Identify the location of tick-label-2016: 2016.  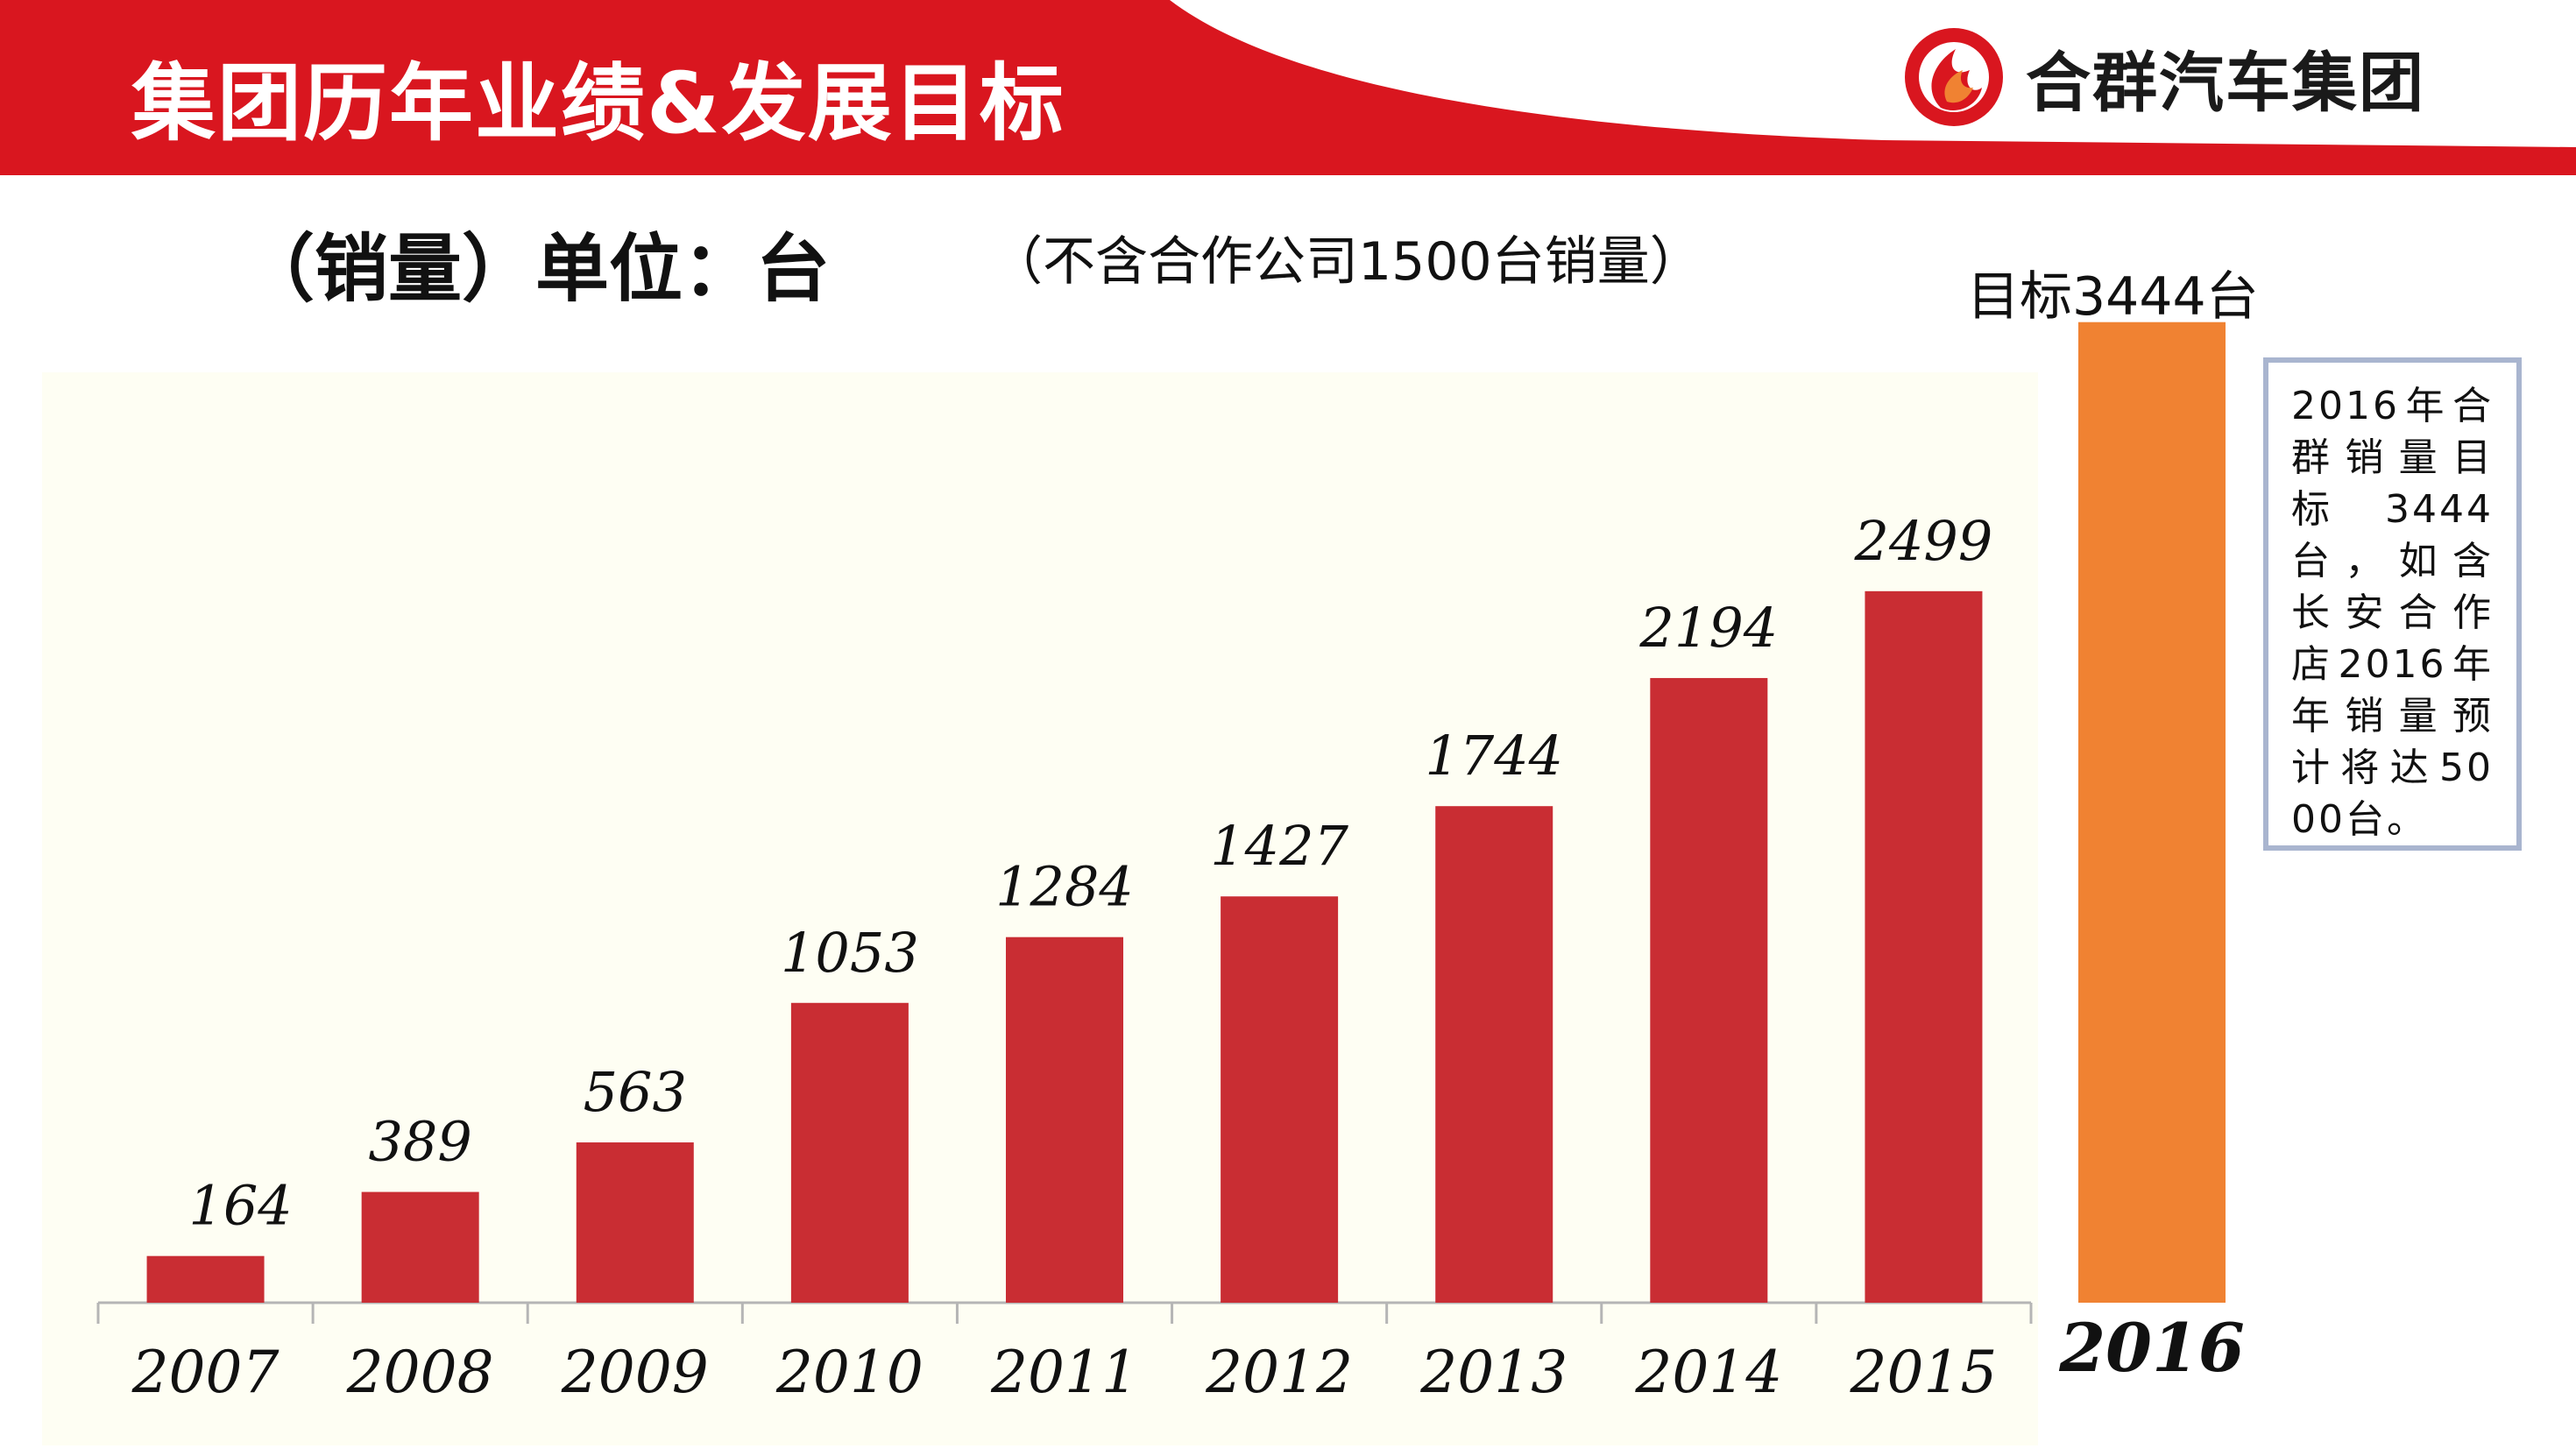
(2151, 1348).